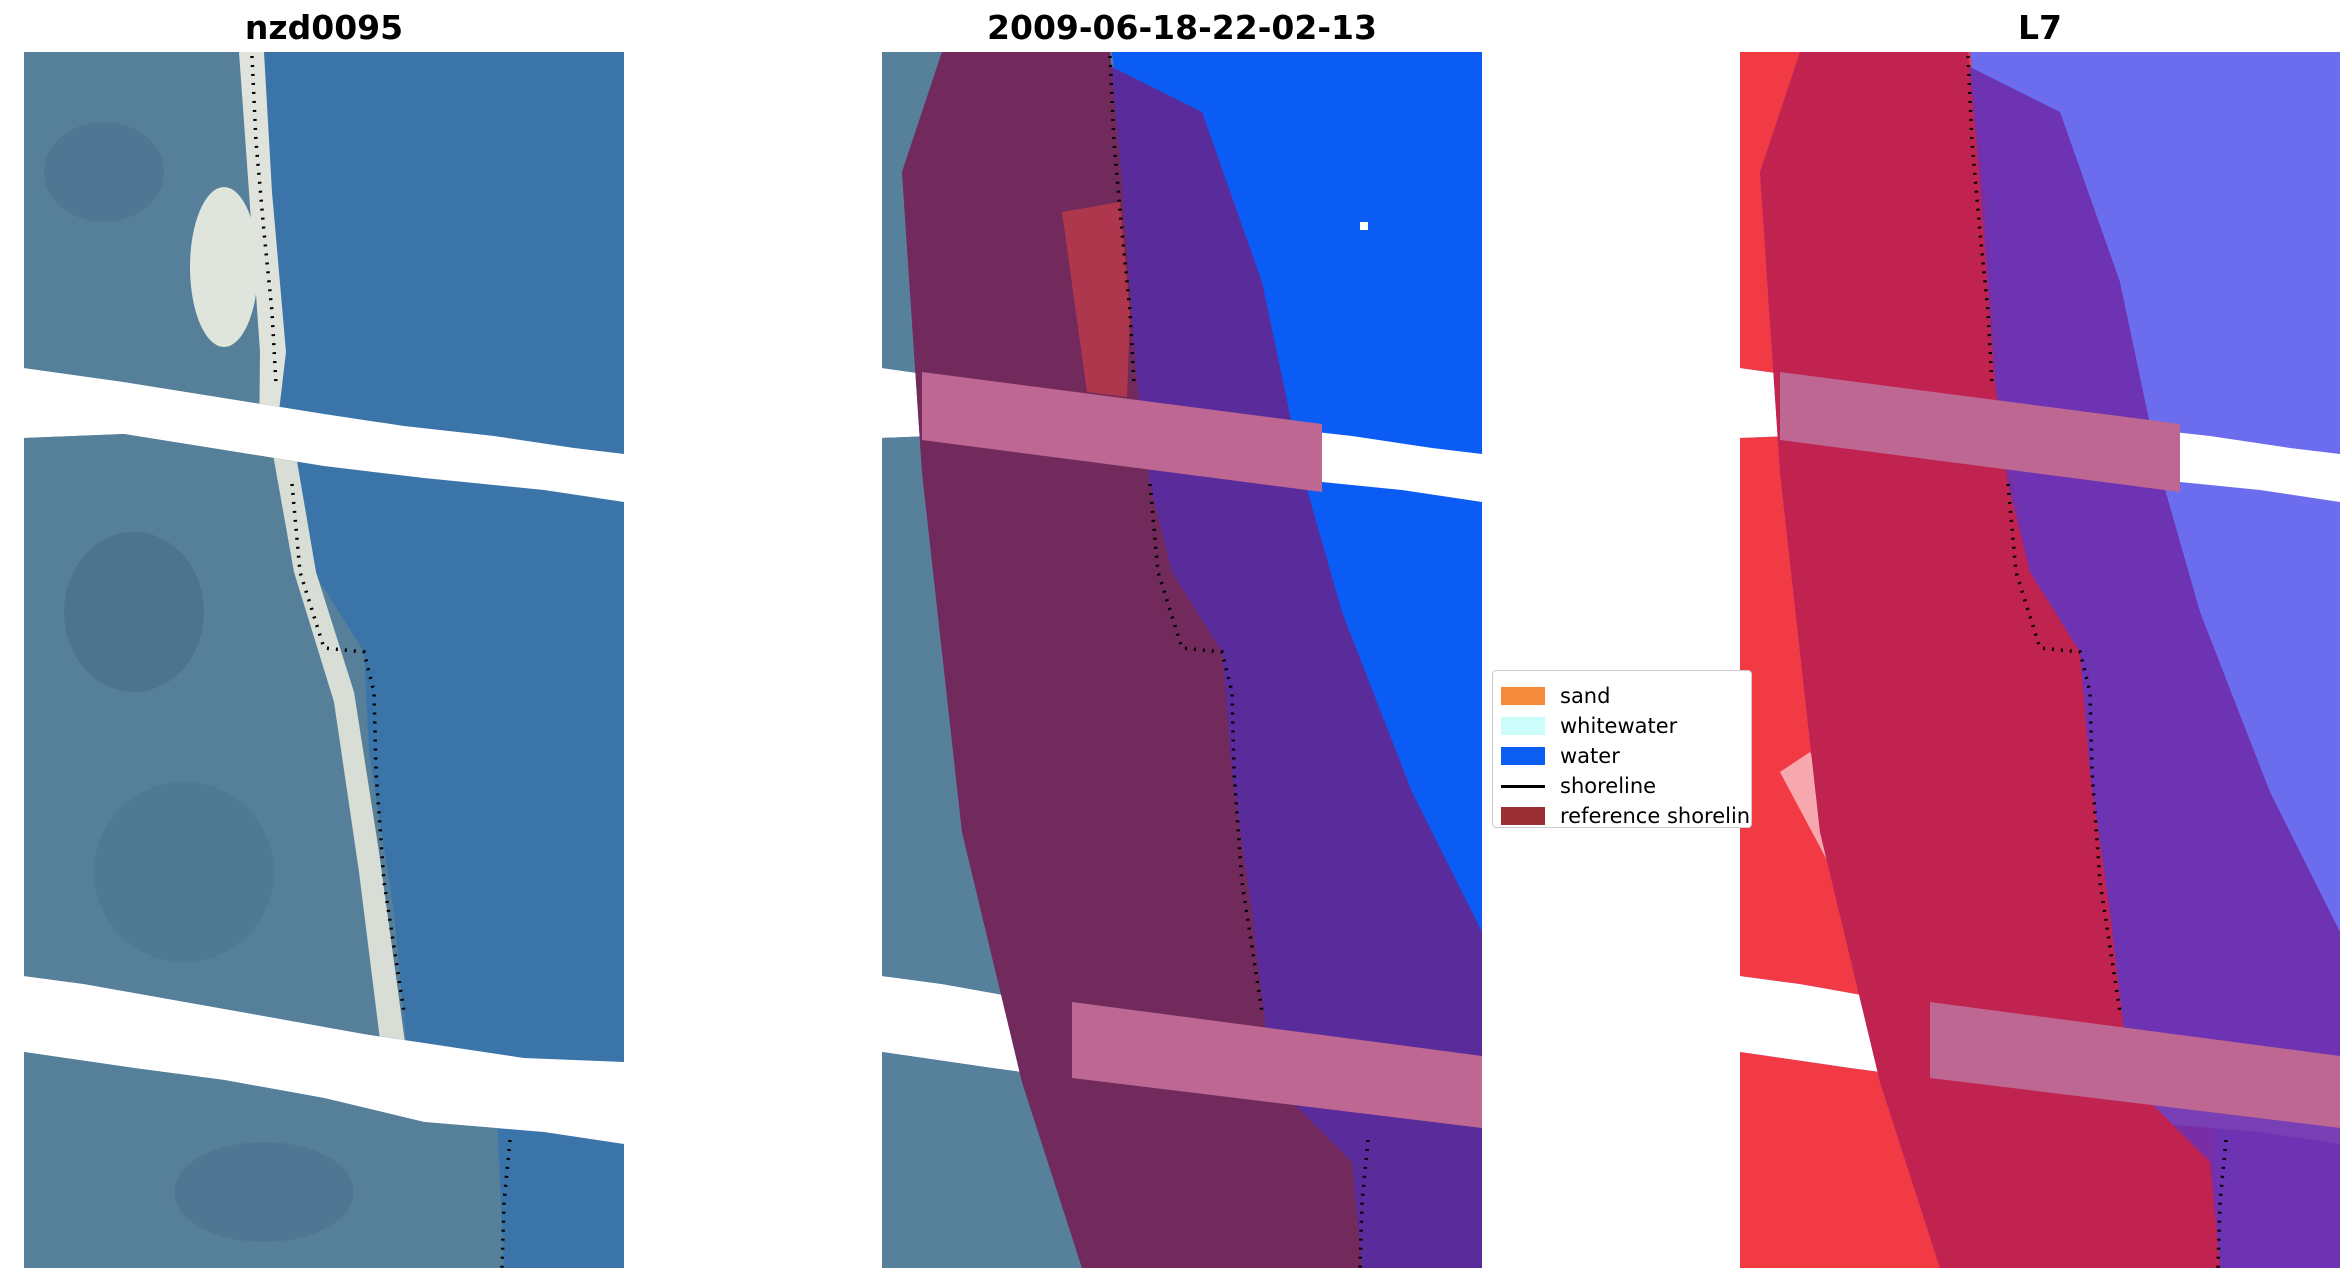  I want to click on nodata-pixel, so click(1364, 226).